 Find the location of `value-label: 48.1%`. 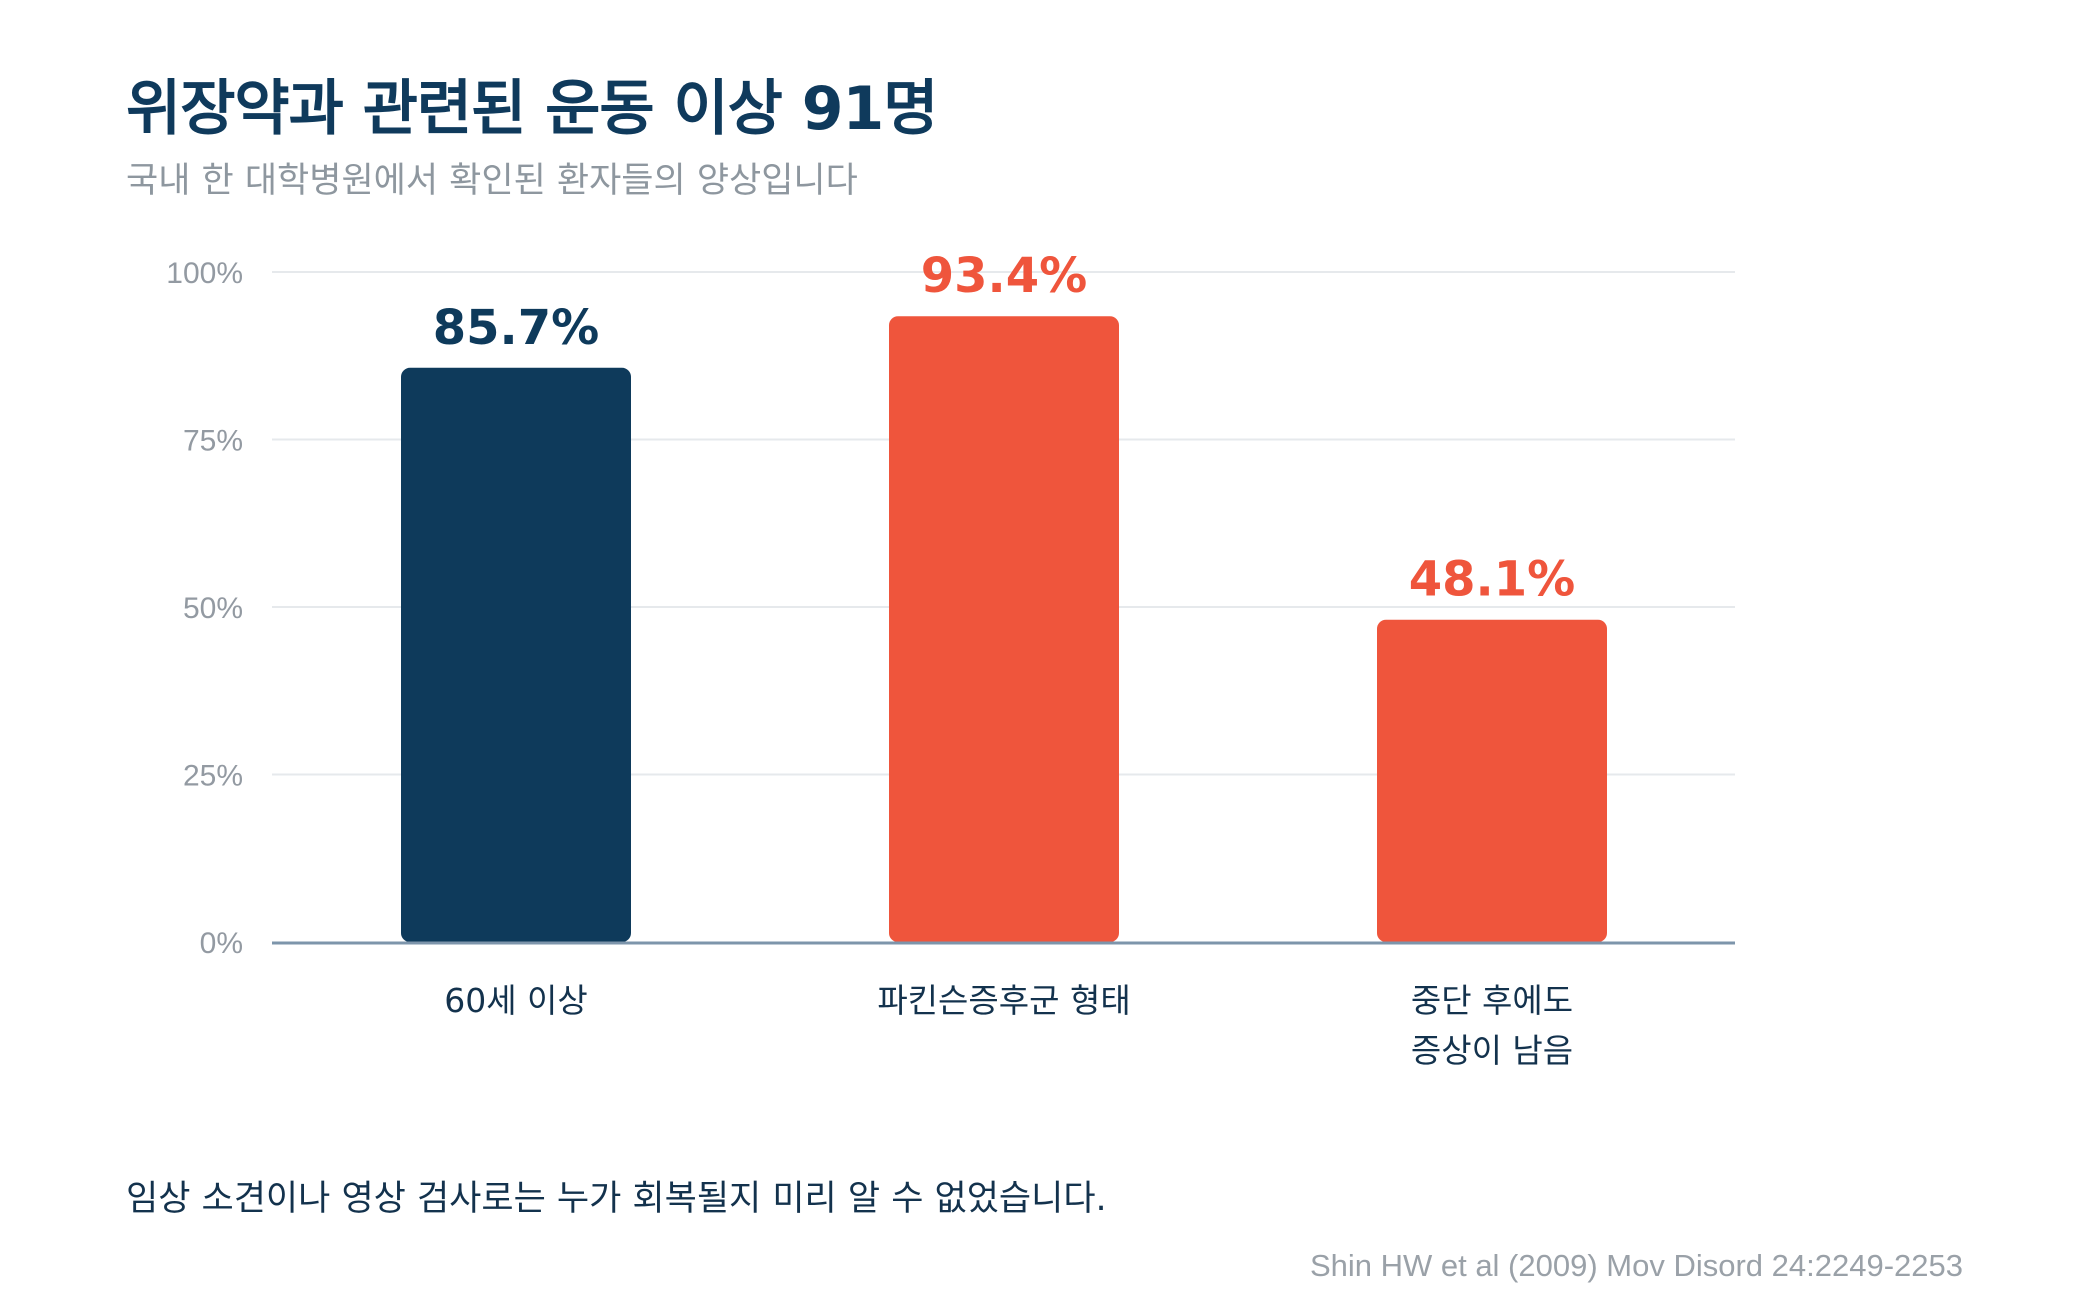

value-label: 48.1% is located at coordinates (1492, 580).